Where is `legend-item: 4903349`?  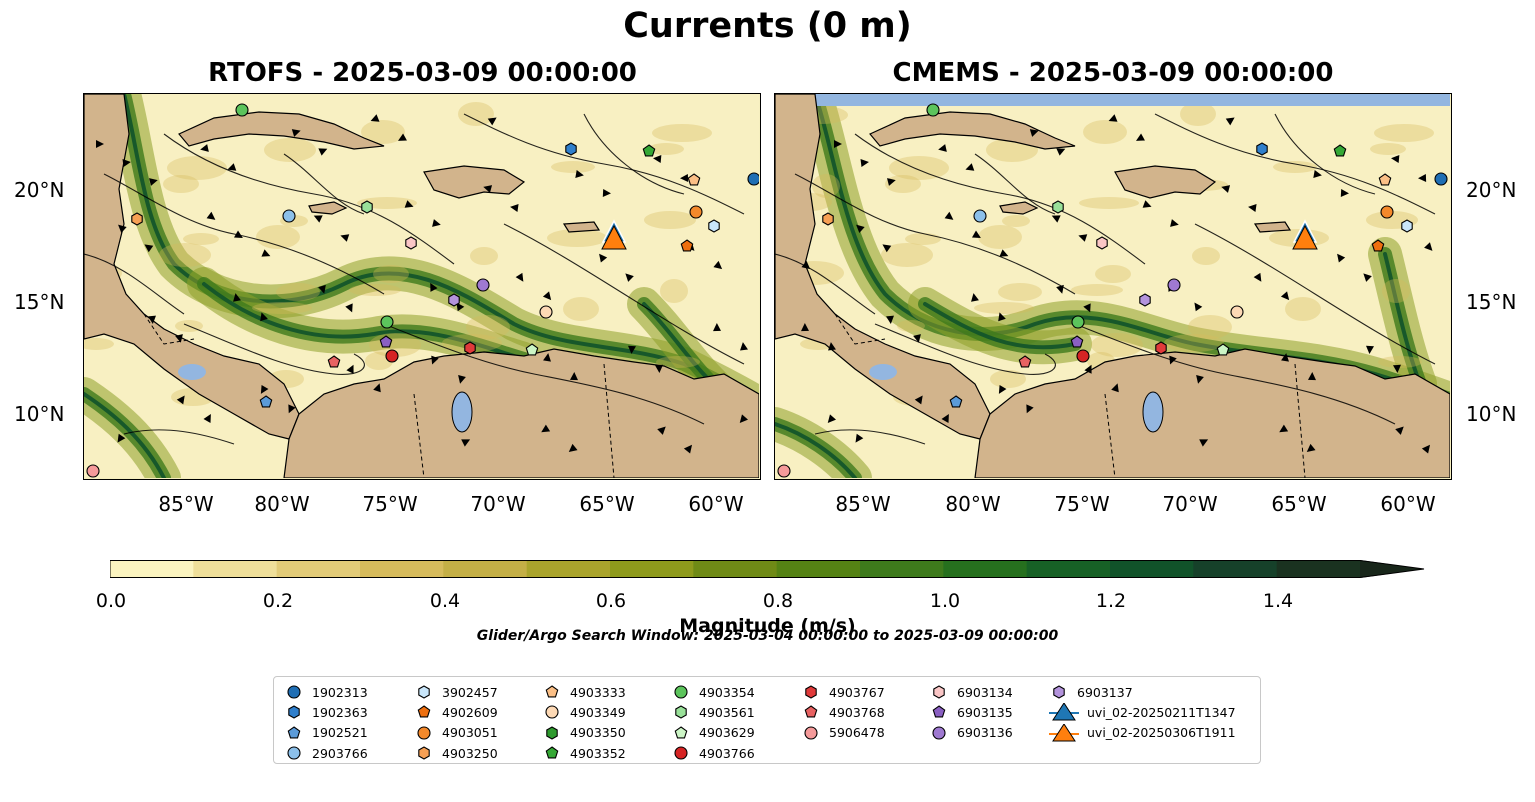
legend-item: 4903349 is located at coordinates (584, 712).